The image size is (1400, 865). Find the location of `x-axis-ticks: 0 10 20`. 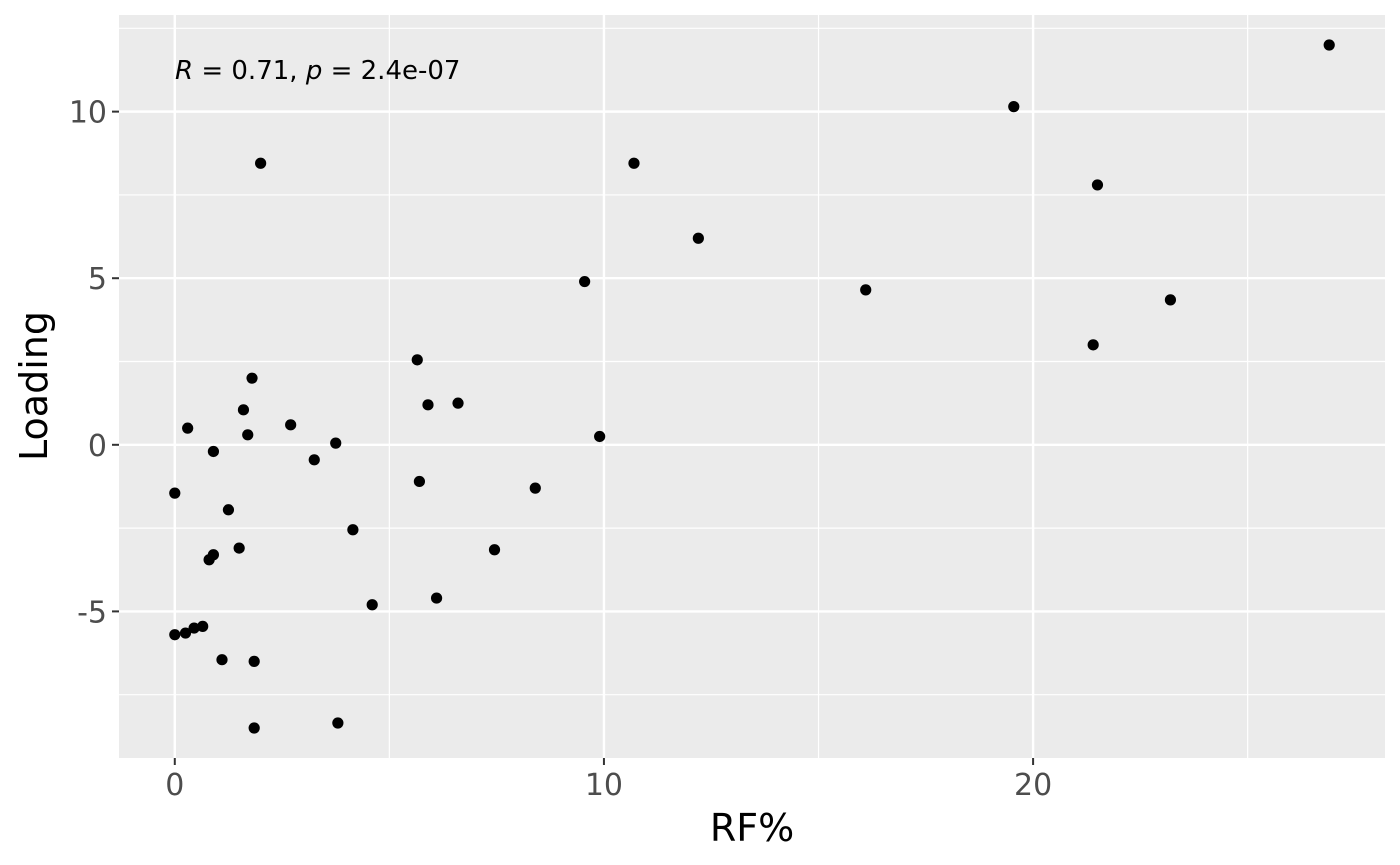

x-axis-ticks: 0 10 20 is located at coordinates (608, 780).